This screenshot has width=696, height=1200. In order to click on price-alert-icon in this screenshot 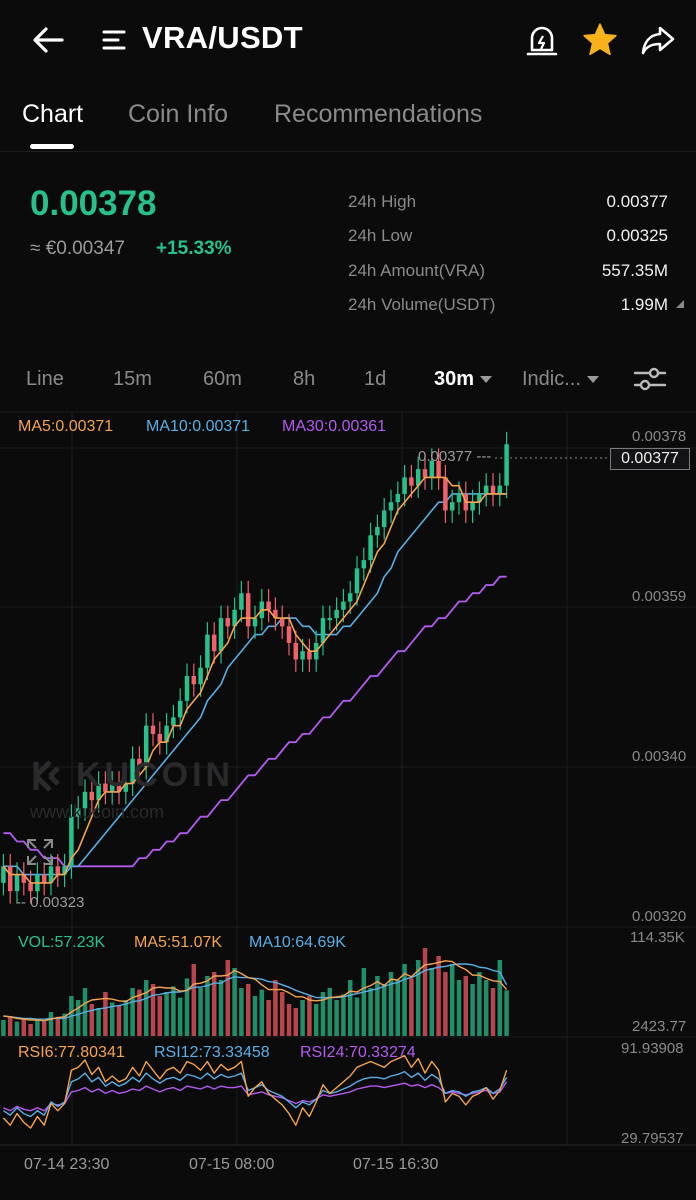, I will do `click(542, 40)`.